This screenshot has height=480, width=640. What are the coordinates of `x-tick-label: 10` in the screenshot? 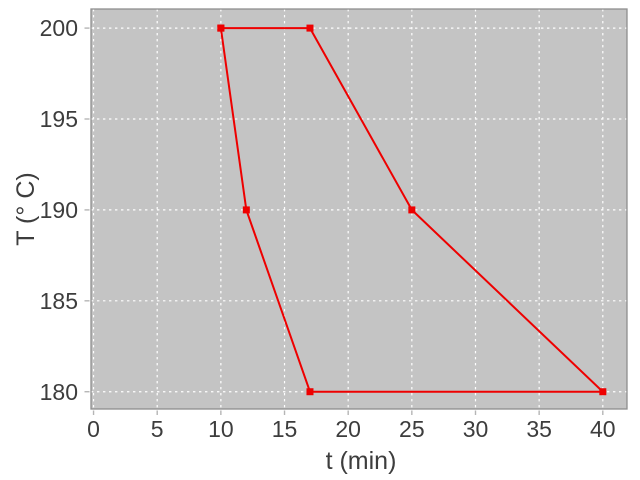 It's located at (221, 429).